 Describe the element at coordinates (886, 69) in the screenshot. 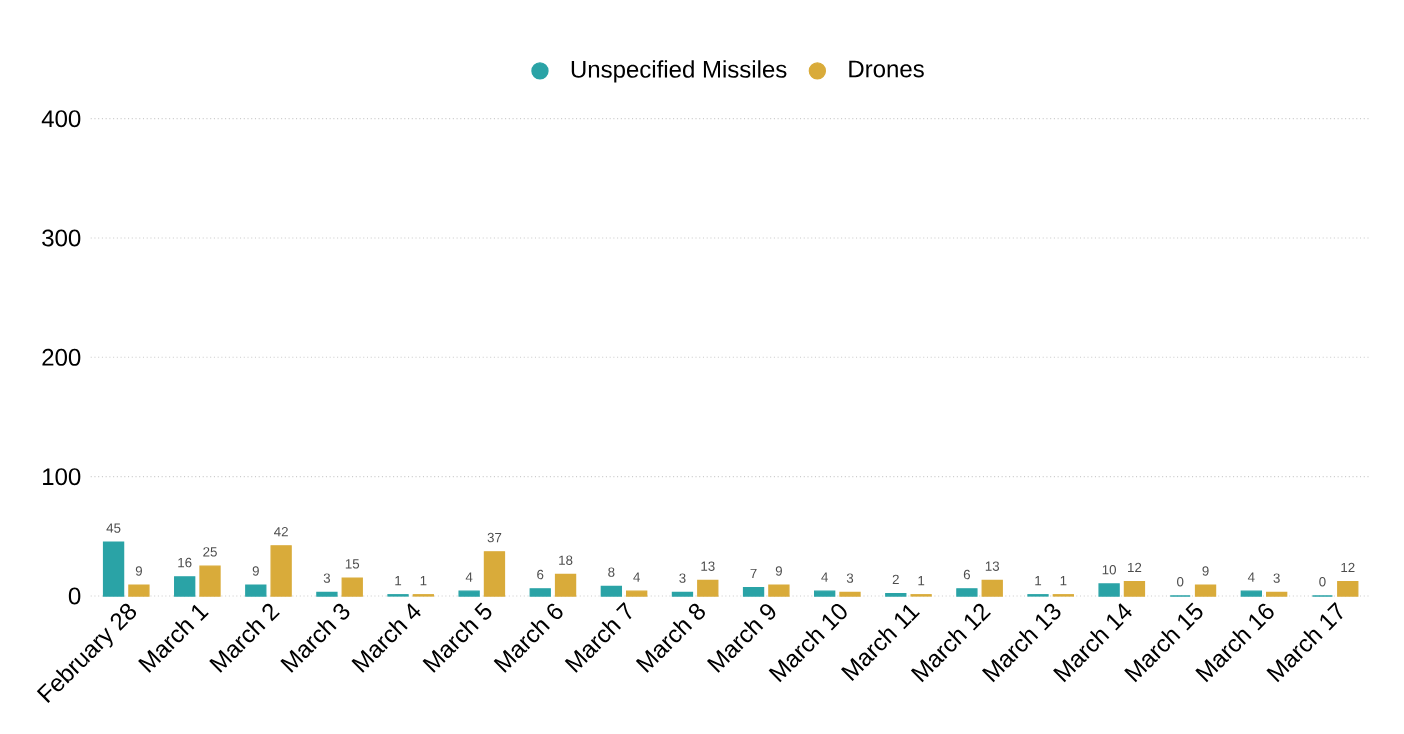

I see `legend-label: Drones` at that location.